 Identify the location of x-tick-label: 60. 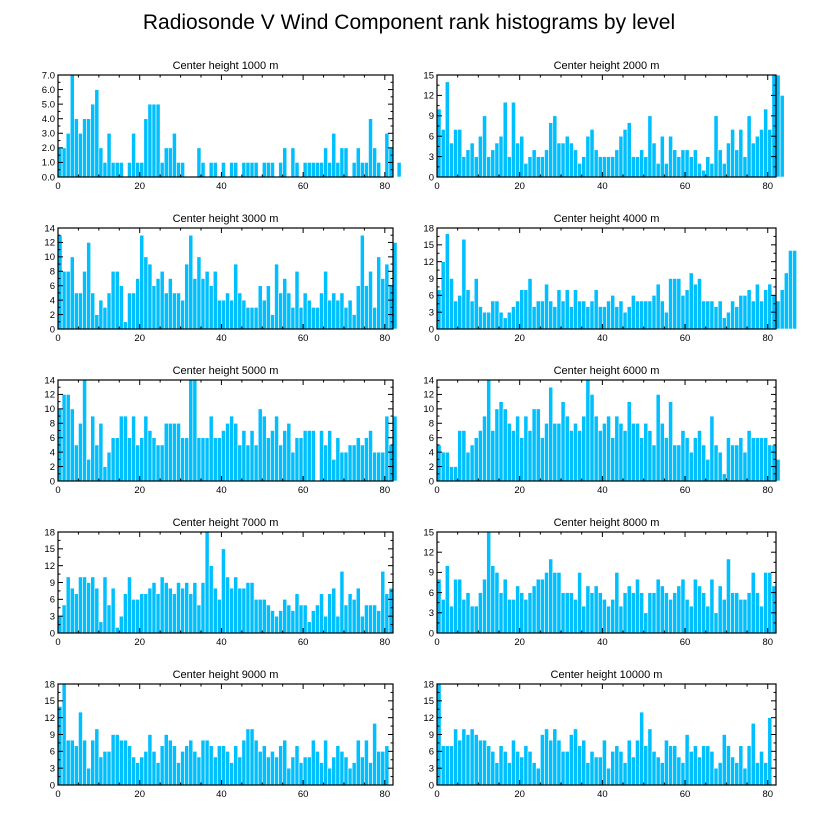
(303, 642).